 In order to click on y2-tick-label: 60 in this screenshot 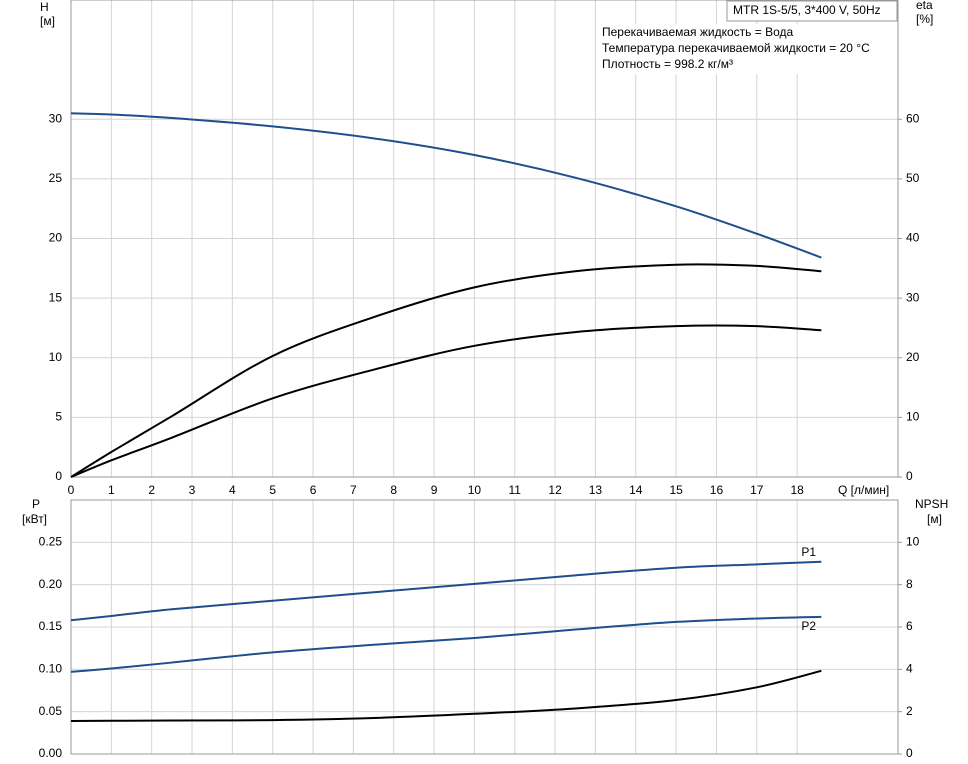, I will do `click(913, 118)`.